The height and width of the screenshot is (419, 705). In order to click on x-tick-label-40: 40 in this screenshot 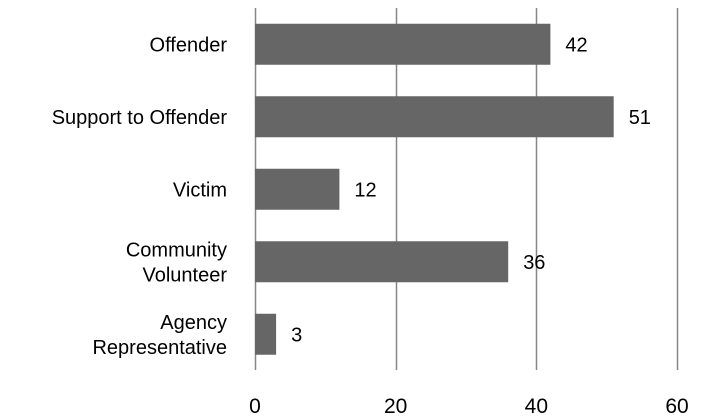, I will do `click(536, 406)`.